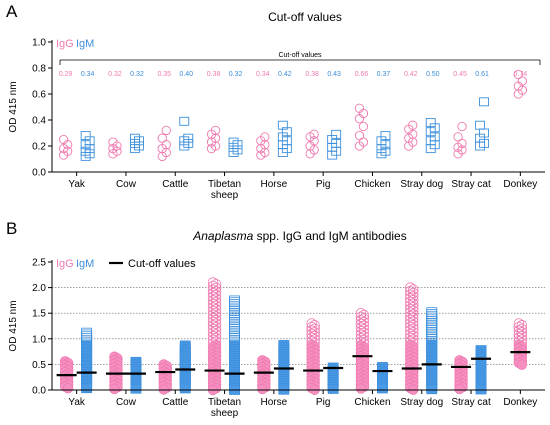 Image resolution: width=550 pixels, height=425 pixels. I want to click on panel-b-letter: B, so click(12, 228).